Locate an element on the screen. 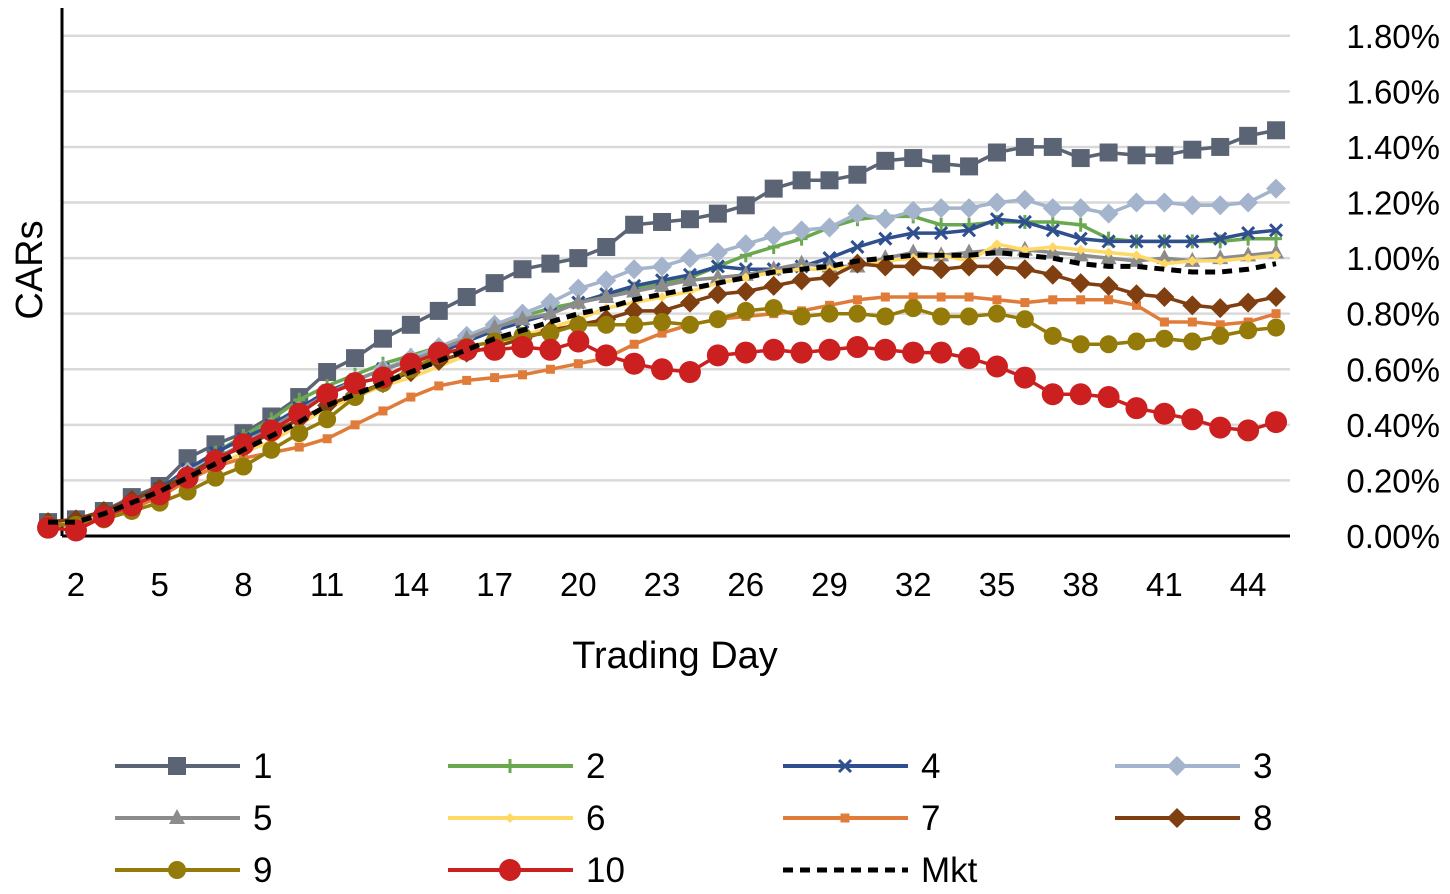 The width and height of the screenshot is (1450, 894). x-tick-label: 38 is located at coordinates (1080, 584).